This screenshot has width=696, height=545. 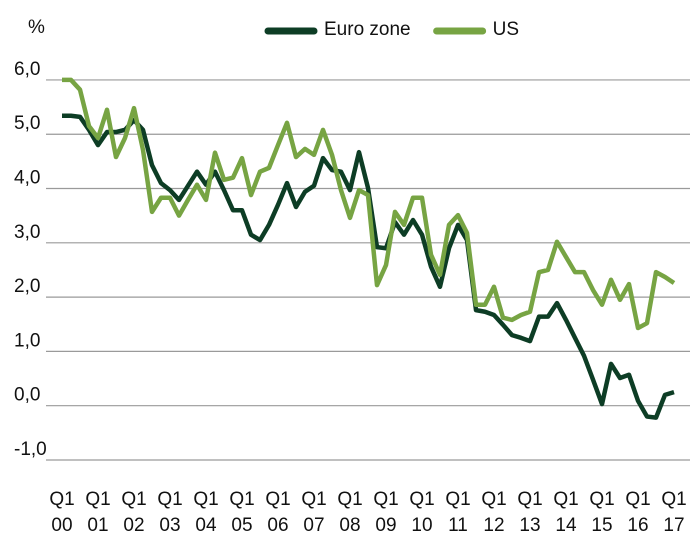 What do you see at coordinates (421, 512) in the screenshot?
I see `x-tick-label: Q1 10` at bounding box center [421, 512].